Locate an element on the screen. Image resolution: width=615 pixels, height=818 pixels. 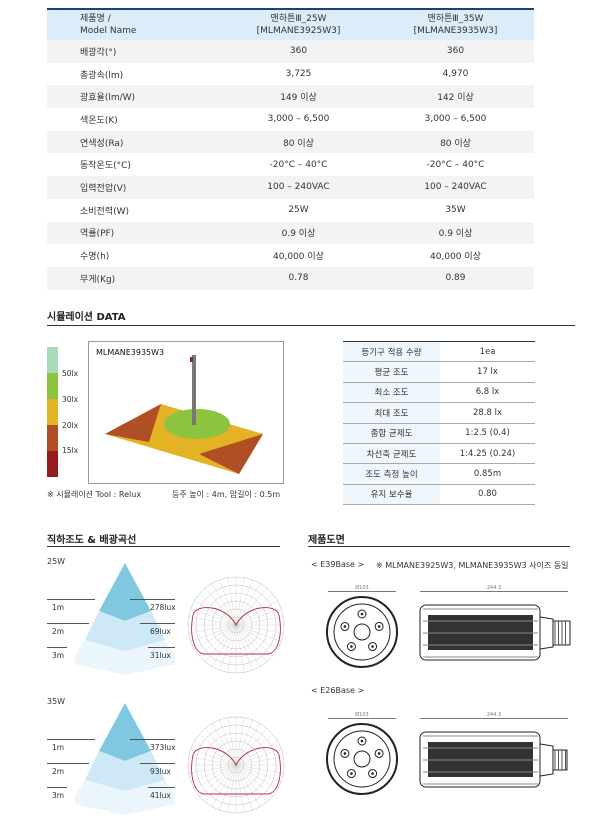
spec-35w: 0.89 is located at coordinates (455, 278).